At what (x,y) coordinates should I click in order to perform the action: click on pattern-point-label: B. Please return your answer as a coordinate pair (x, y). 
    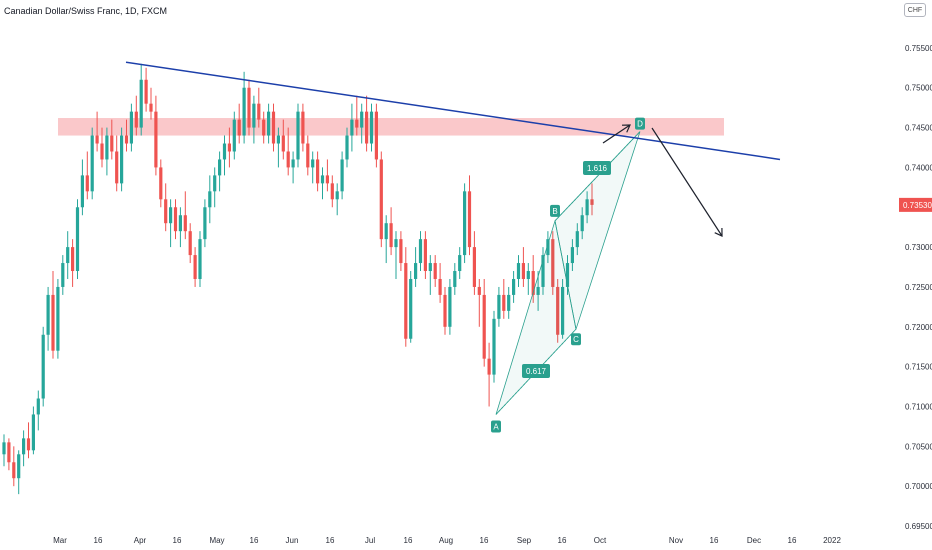
    Looking at the image, I should click on (554, 211).